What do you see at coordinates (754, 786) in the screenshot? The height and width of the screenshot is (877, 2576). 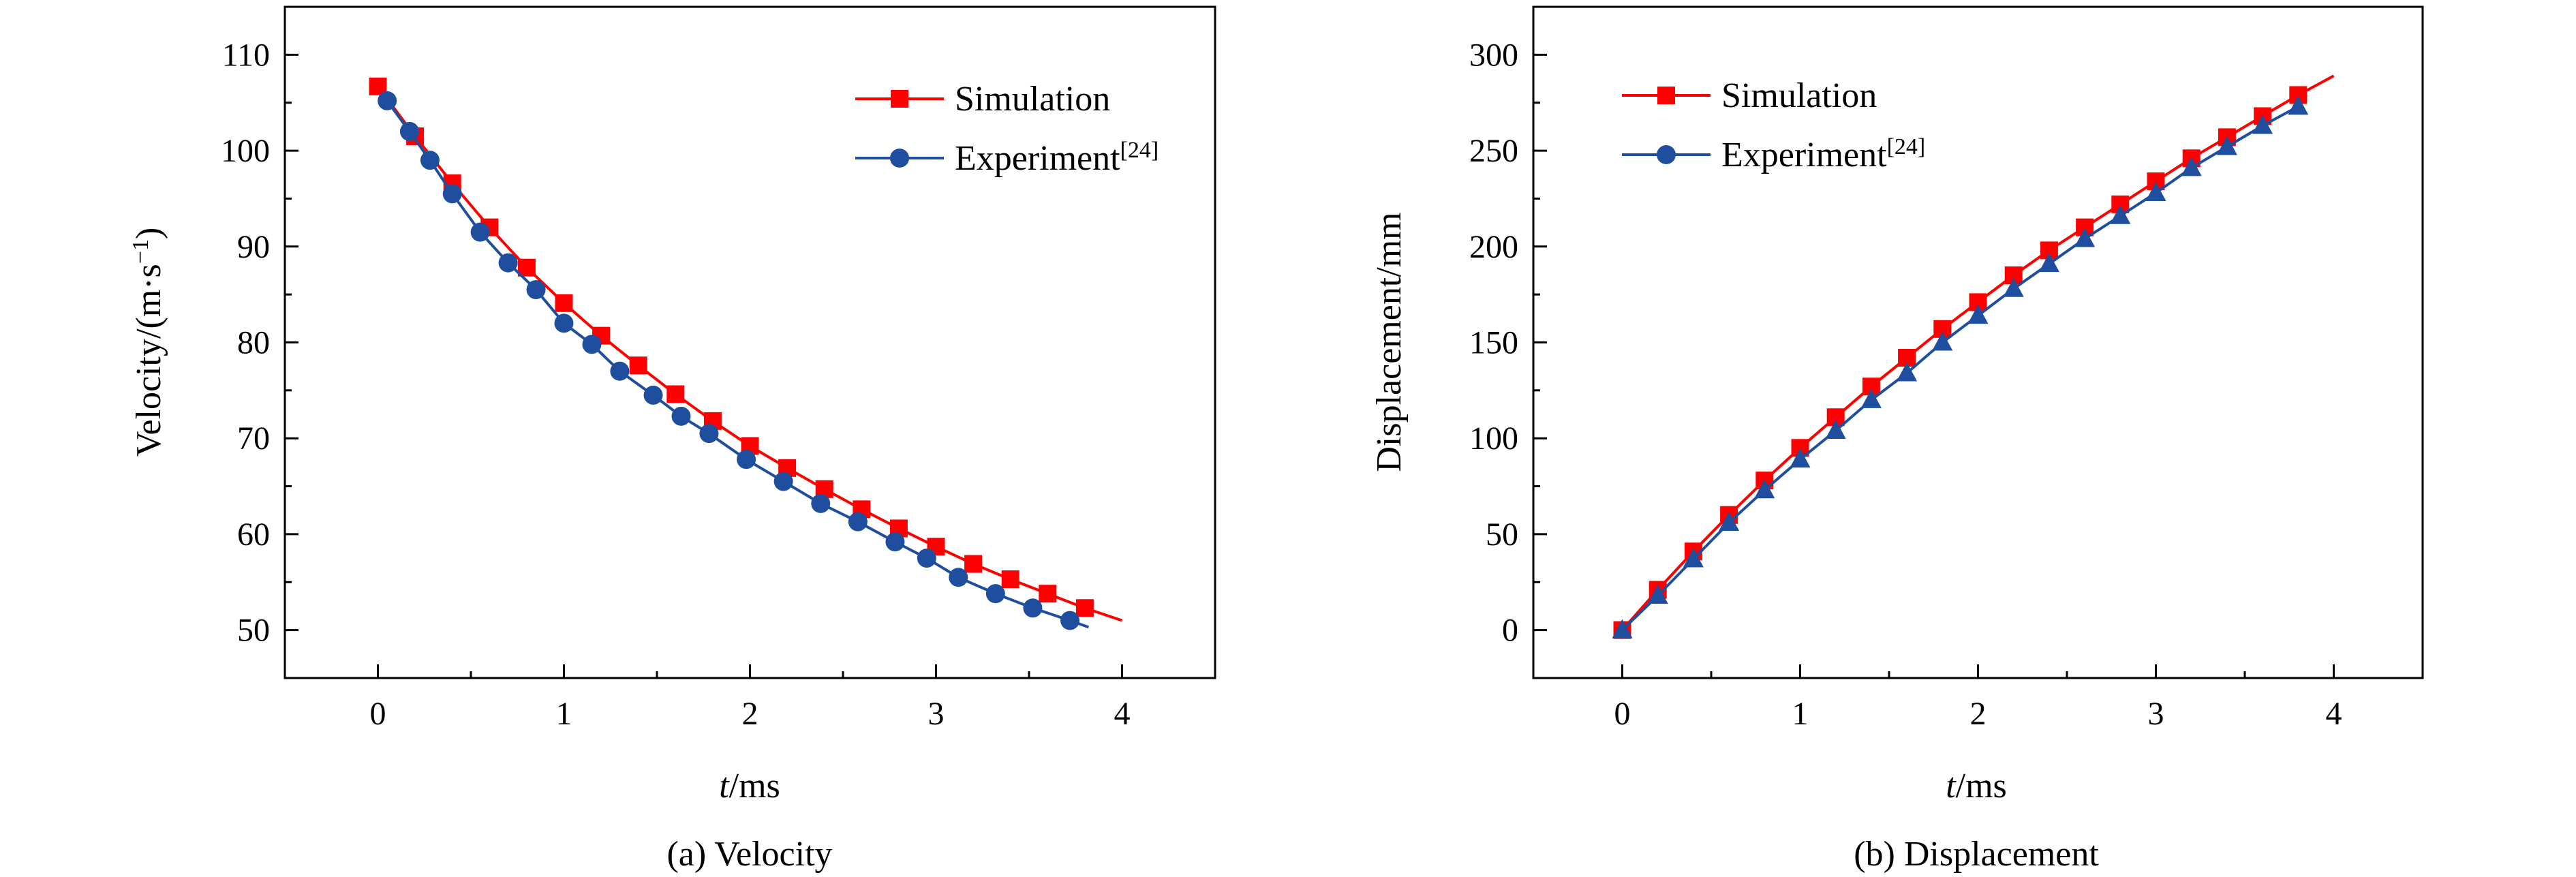 I see `velocity-x-axis-title-unit: /ms` at bounding box center [754, 786].